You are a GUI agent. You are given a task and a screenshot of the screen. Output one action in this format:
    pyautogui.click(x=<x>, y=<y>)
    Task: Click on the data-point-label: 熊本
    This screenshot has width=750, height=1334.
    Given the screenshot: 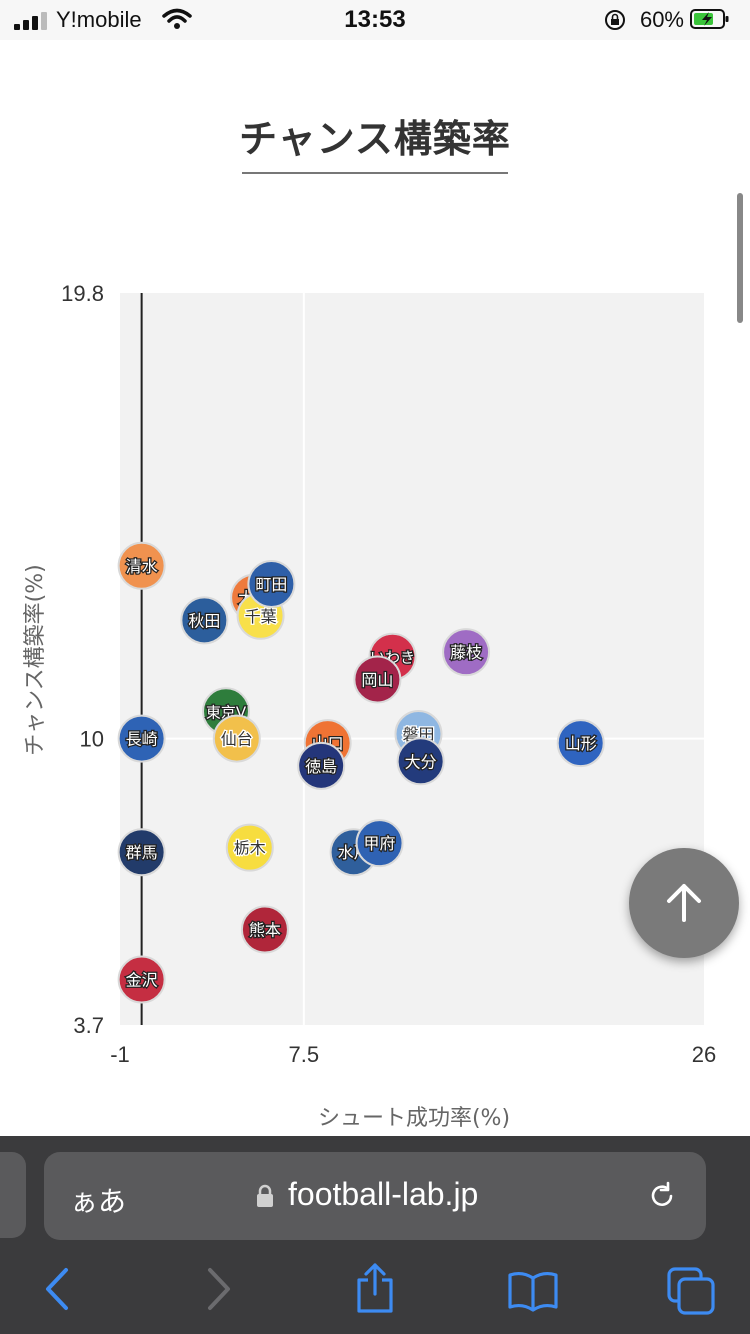 What is the action you would take?
    pyautogui.click(x=265, y=930)
    